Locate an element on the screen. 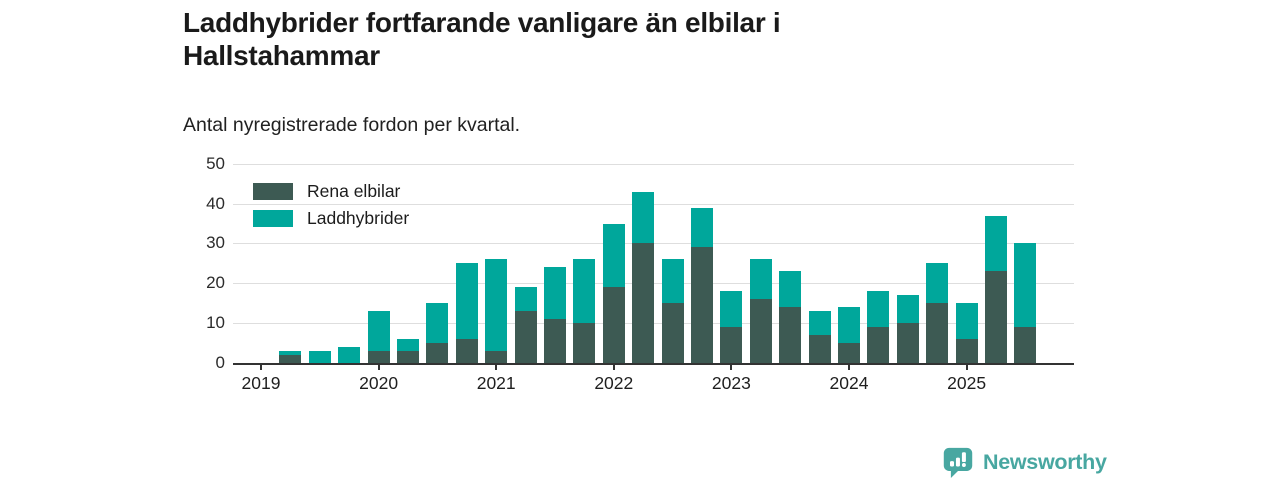 The image size is (1280, 480). bar-segment-laddhybrider-2021Q4 is located at coordinates (584, 291).